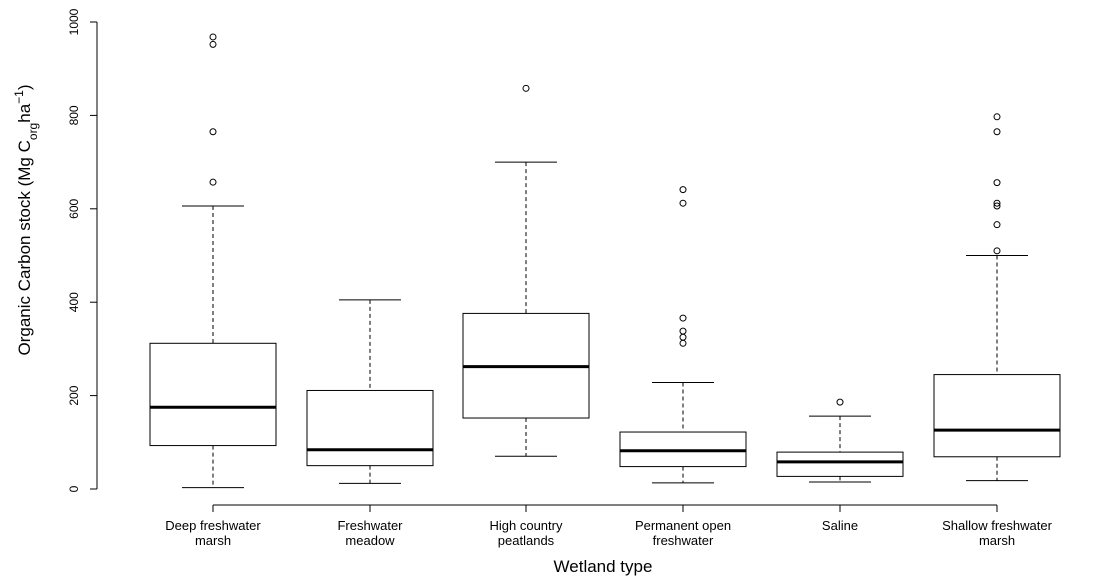  What do you see at coordinates (526, 525) in the screenshot?
I see `x-tick-label-line: High country` at bounding box center [526, 525].